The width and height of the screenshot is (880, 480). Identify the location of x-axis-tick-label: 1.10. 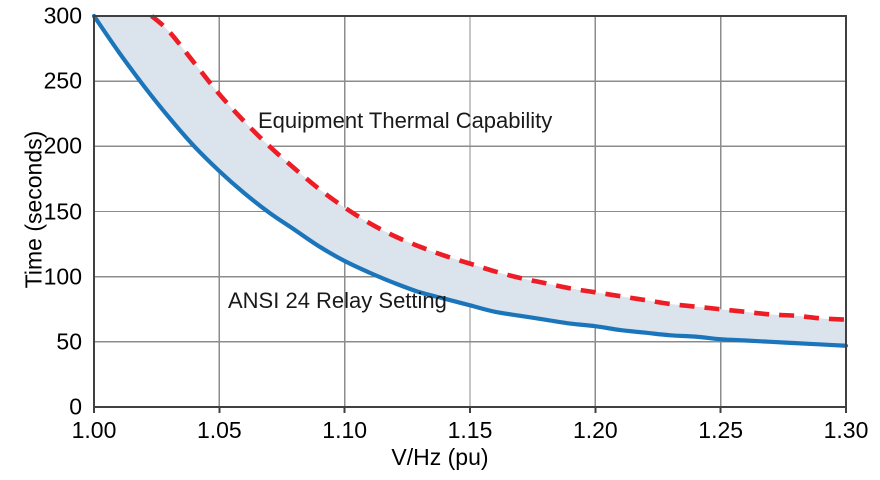
(345, 430).